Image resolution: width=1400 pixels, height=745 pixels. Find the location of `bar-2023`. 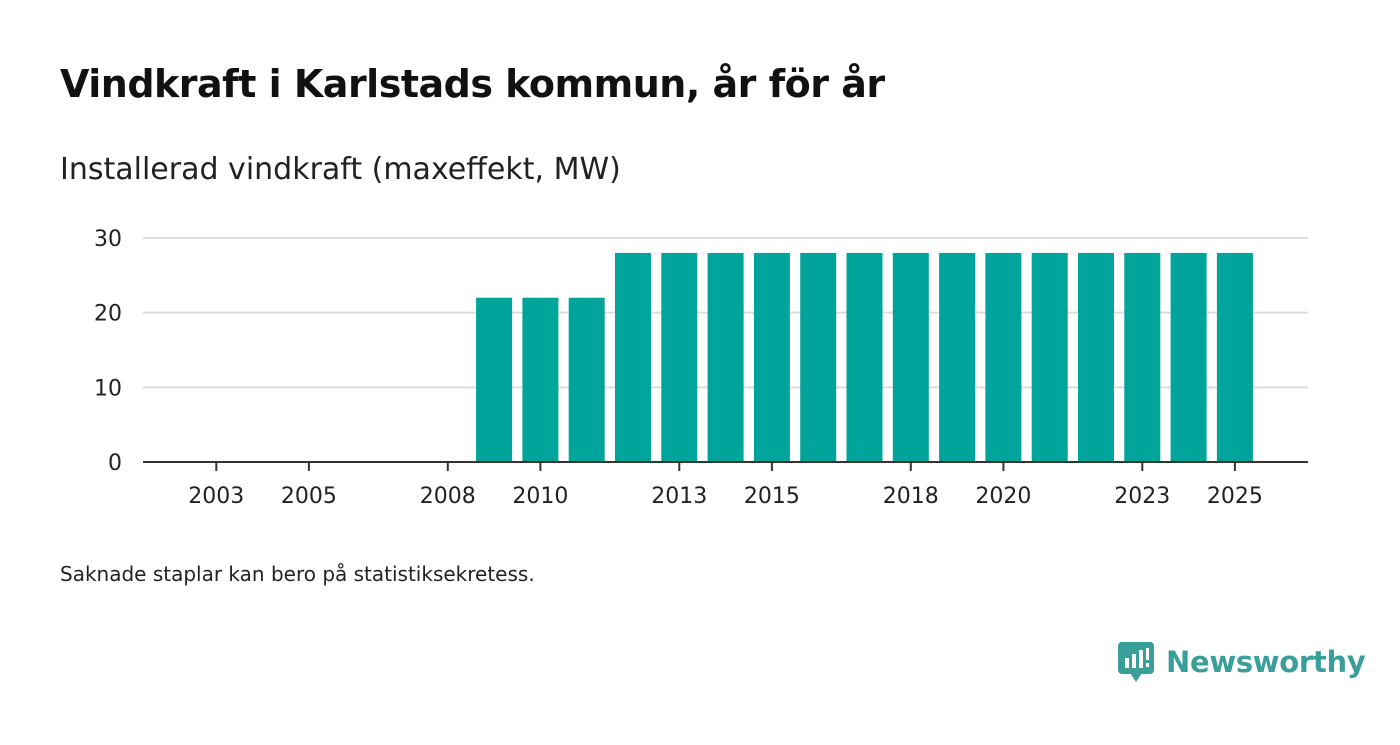

bar-2023 is located at coordinates (1142, 357).